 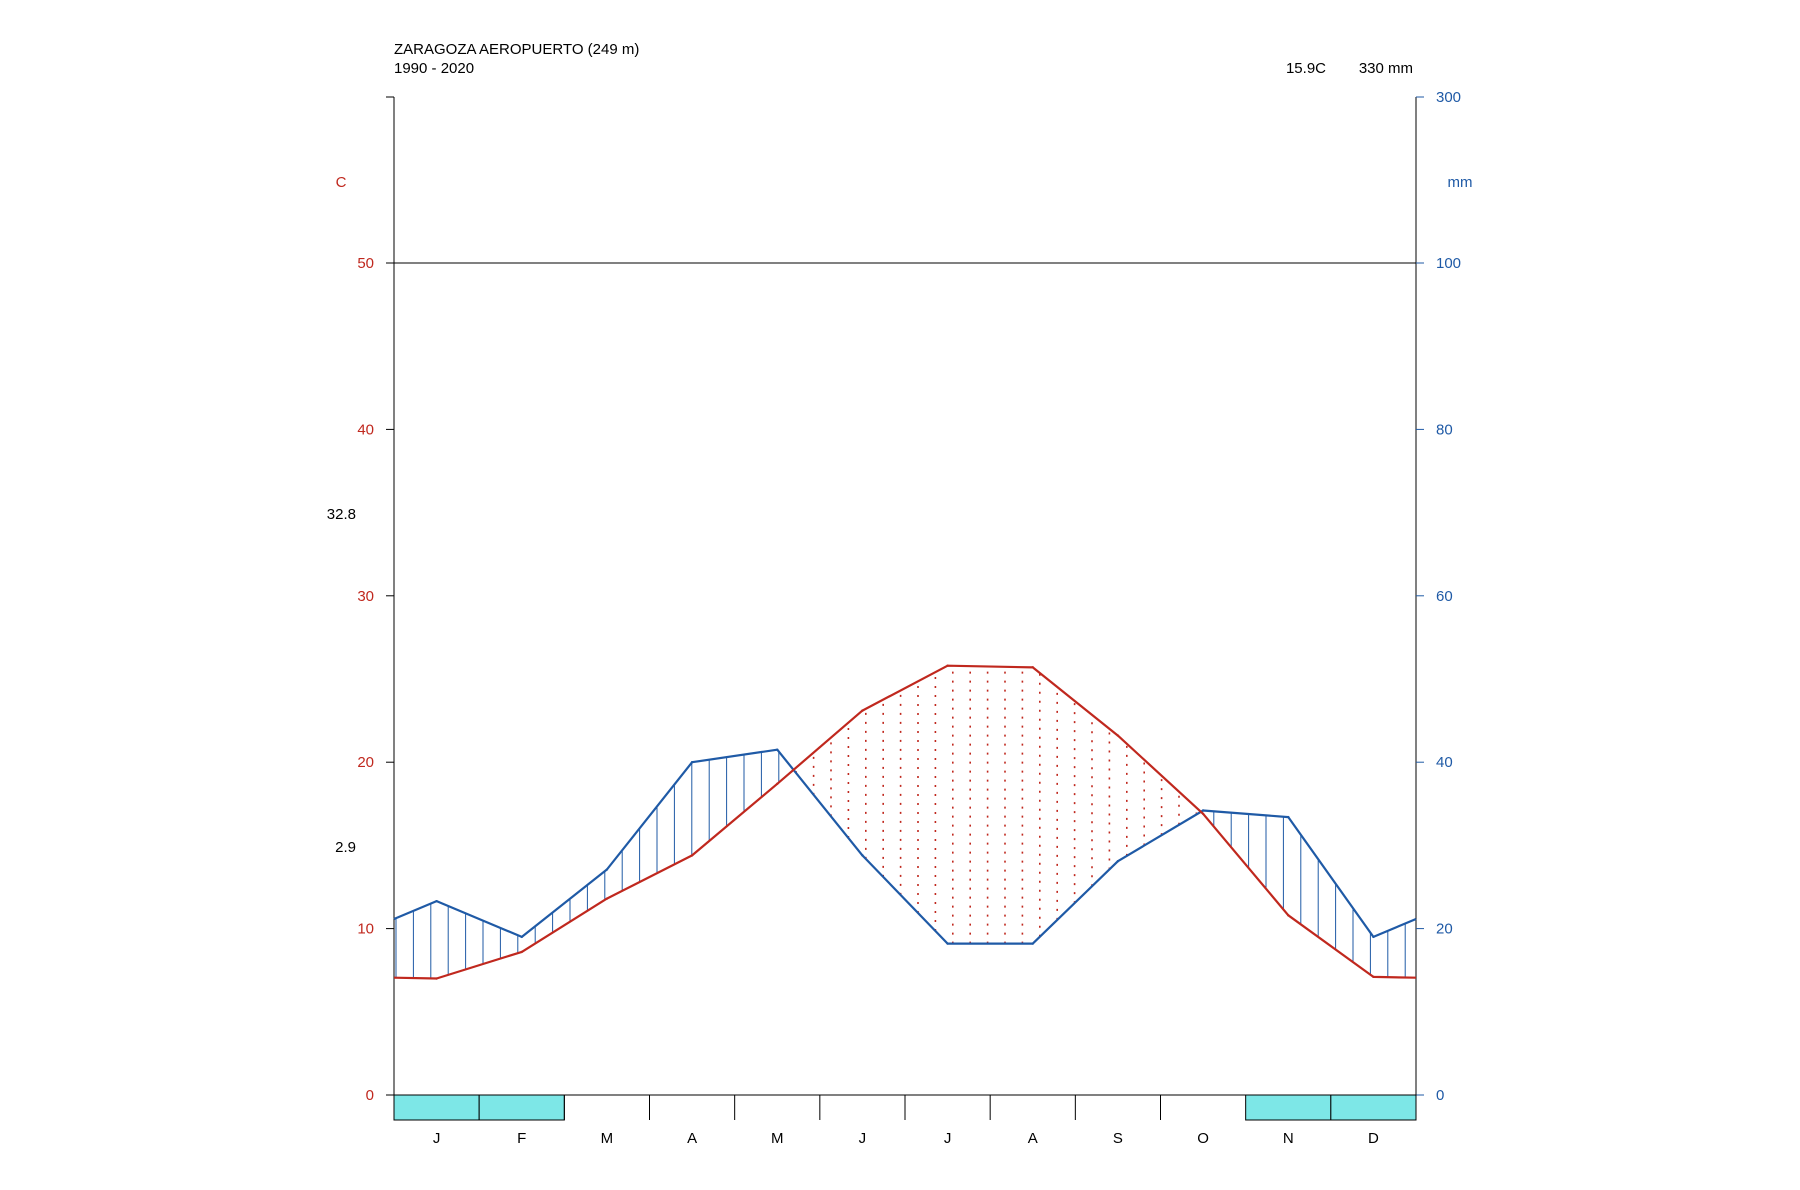 What do you see at coordinates (1440, 1095) in the screenshot?
I see `right-axis-tick-label: 0` at bounding box center [1440, 1095].